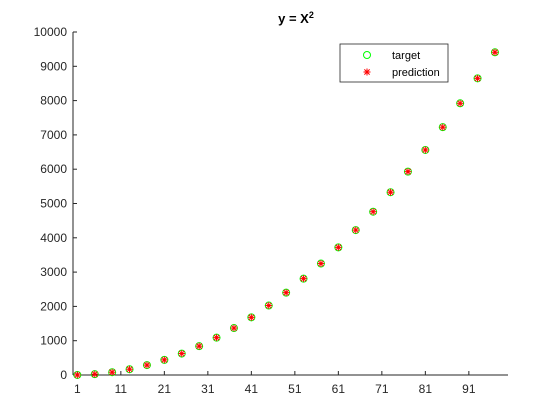  Describe the element at coordinates (53, 169) in the screenshot. I see `y-tick-label: 6000` at that location.